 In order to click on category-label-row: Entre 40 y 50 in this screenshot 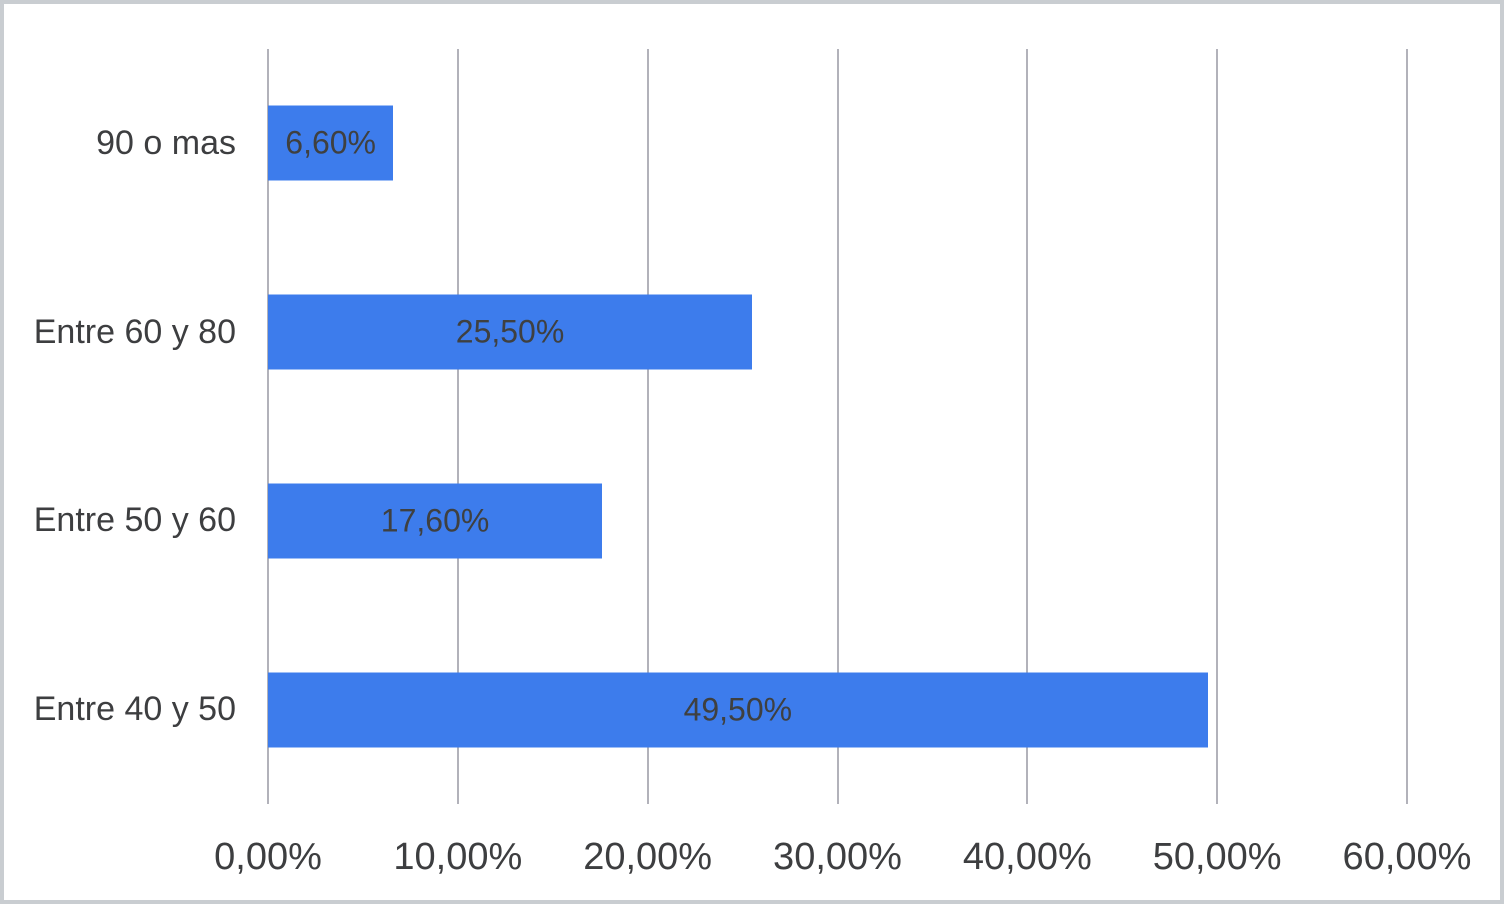, I will do `click(120, 709)`.